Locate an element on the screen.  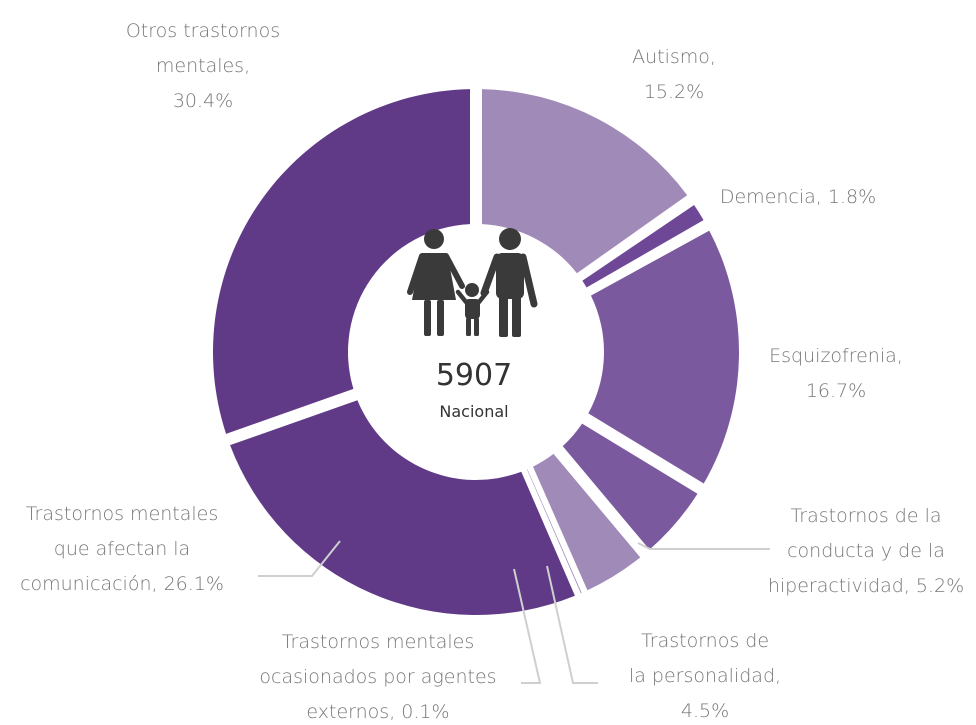
slice-trastornos-mentales-ocasionados-por-agentes-externos is located at coordinates (554, 531).